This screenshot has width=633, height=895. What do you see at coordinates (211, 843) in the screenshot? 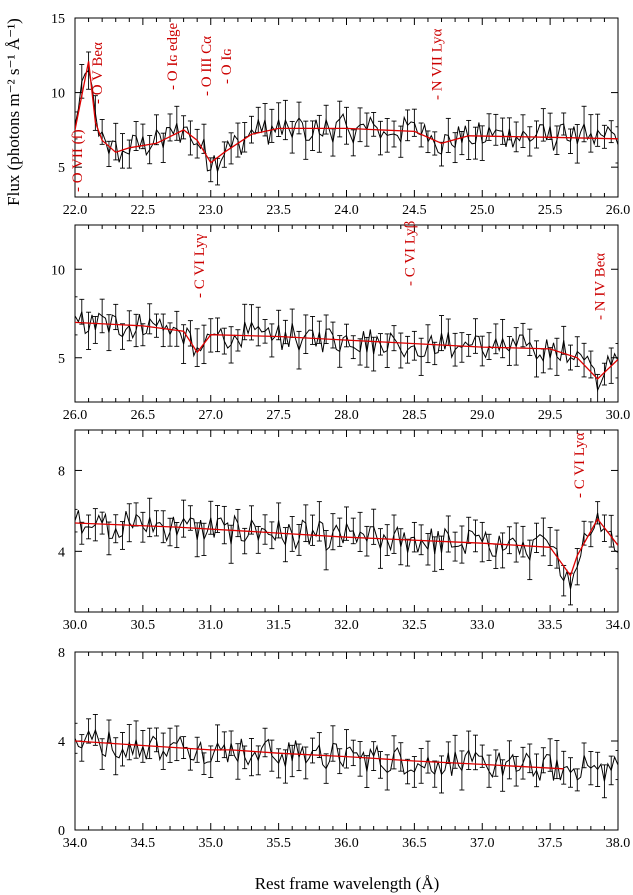
I see `x-tick-label: 35.0` at bounding box center [211, 843].